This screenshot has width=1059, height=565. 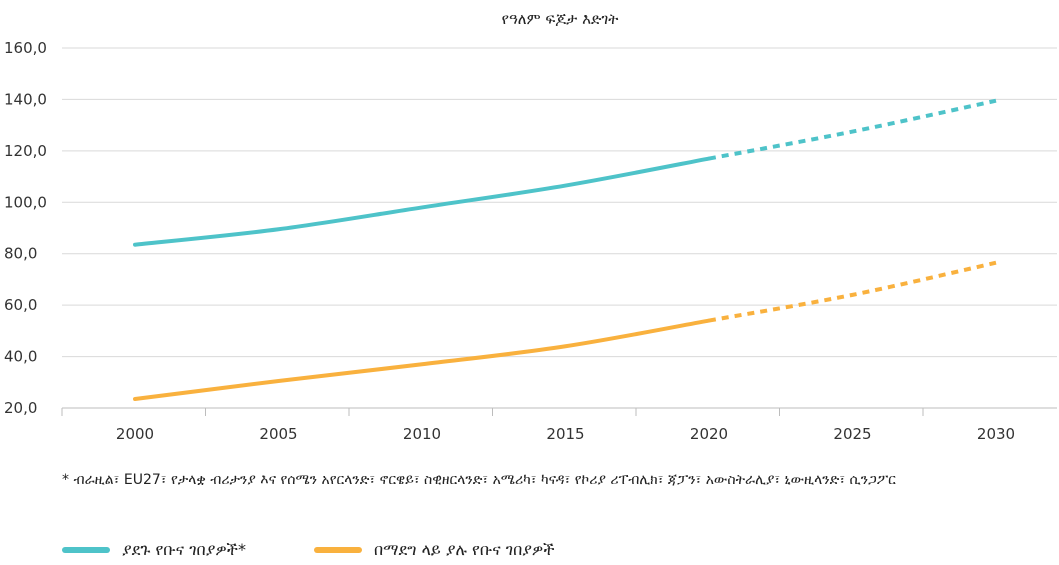 What do you see at coordinates (25, 48) in the screenshot?
I see `y-tick-label: 160,0` at bounding box center [25, 48].